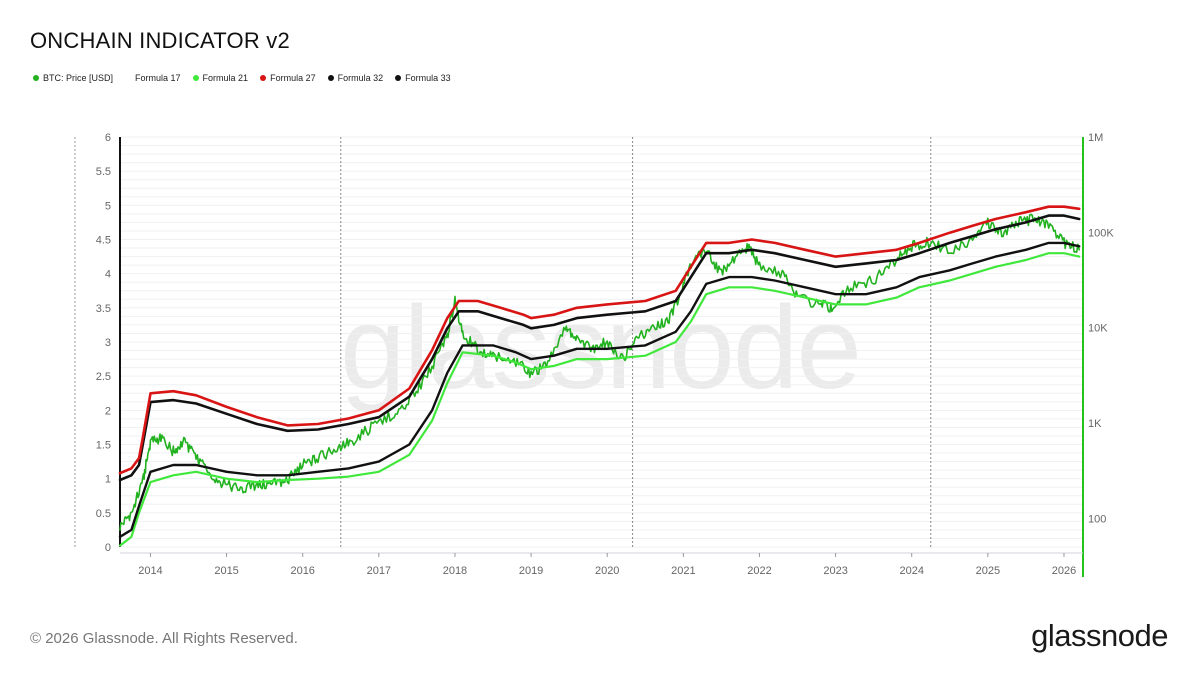 The height and width of the screenshot is (675, 1200). Describe the element at coordinates (1101, 233) in the screenshot. I see `y-right-tick-label: 100K` at that location.